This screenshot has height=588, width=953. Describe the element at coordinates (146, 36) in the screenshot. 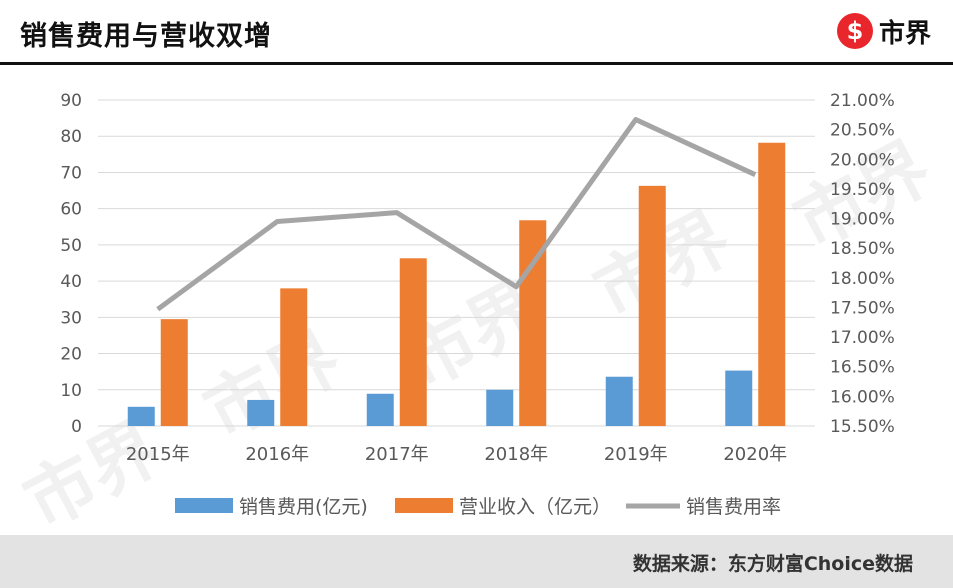

I see `page-title: 销售费用与营收双增` at that location.